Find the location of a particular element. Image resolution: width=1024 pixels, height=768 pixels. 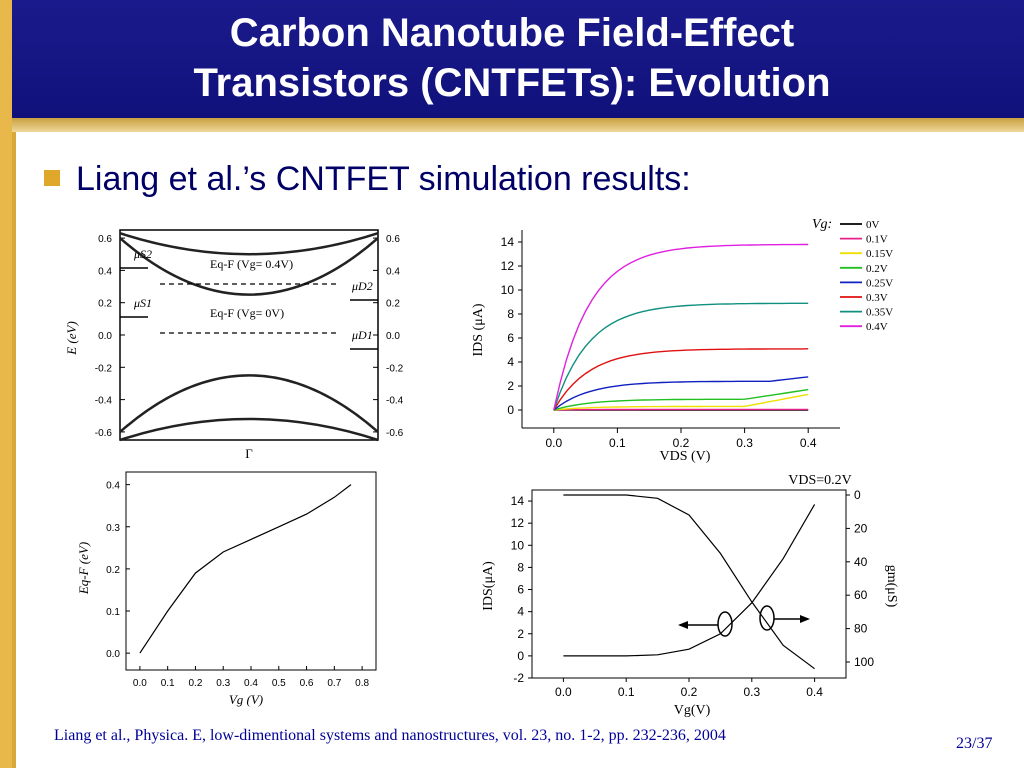

ids-gm-ytick-label: 6 is located at coordinates (520, 590).